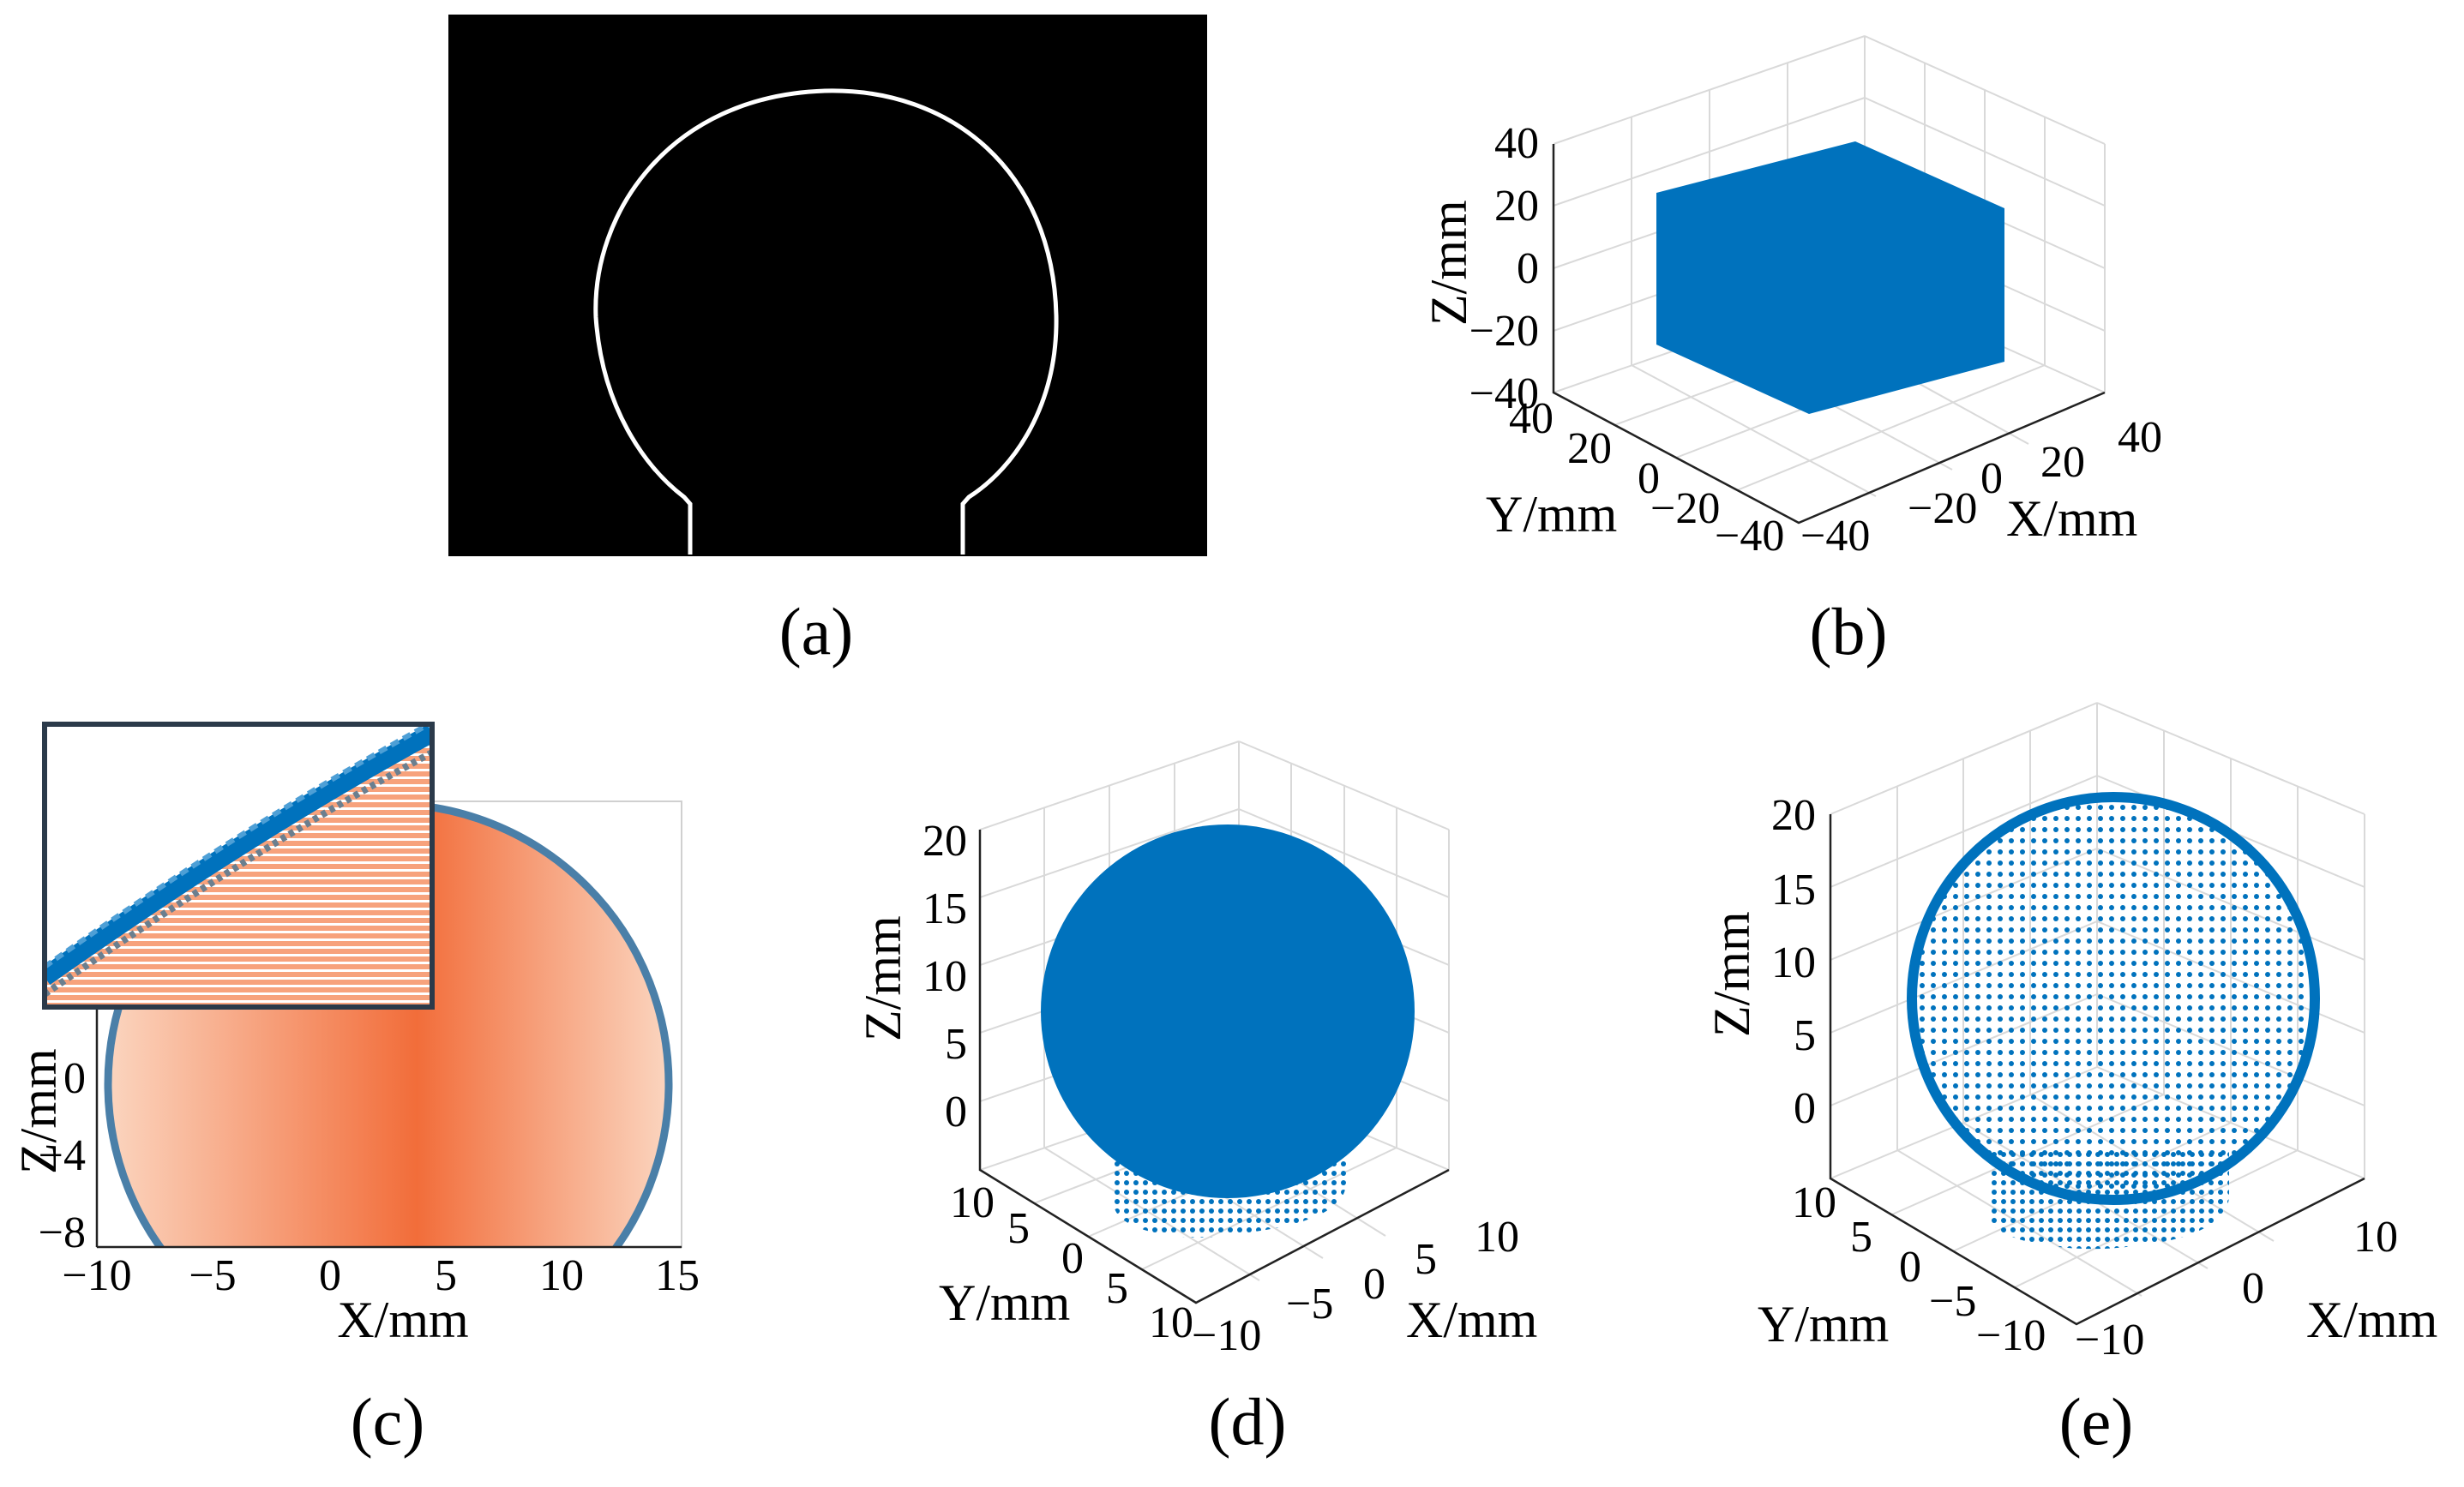 The width and height of the screenshot is (2464, 1487). Describe the element at coordinates (826, 321) in the screenshot. I see `edge-contour` at that location.